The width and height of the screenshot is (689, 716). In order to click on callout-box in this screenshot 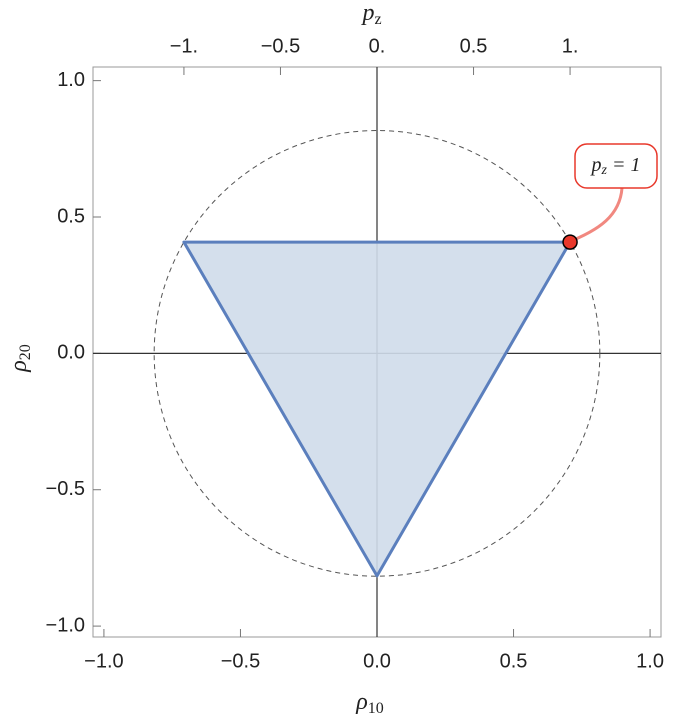, I will do `click(616, 166)`.